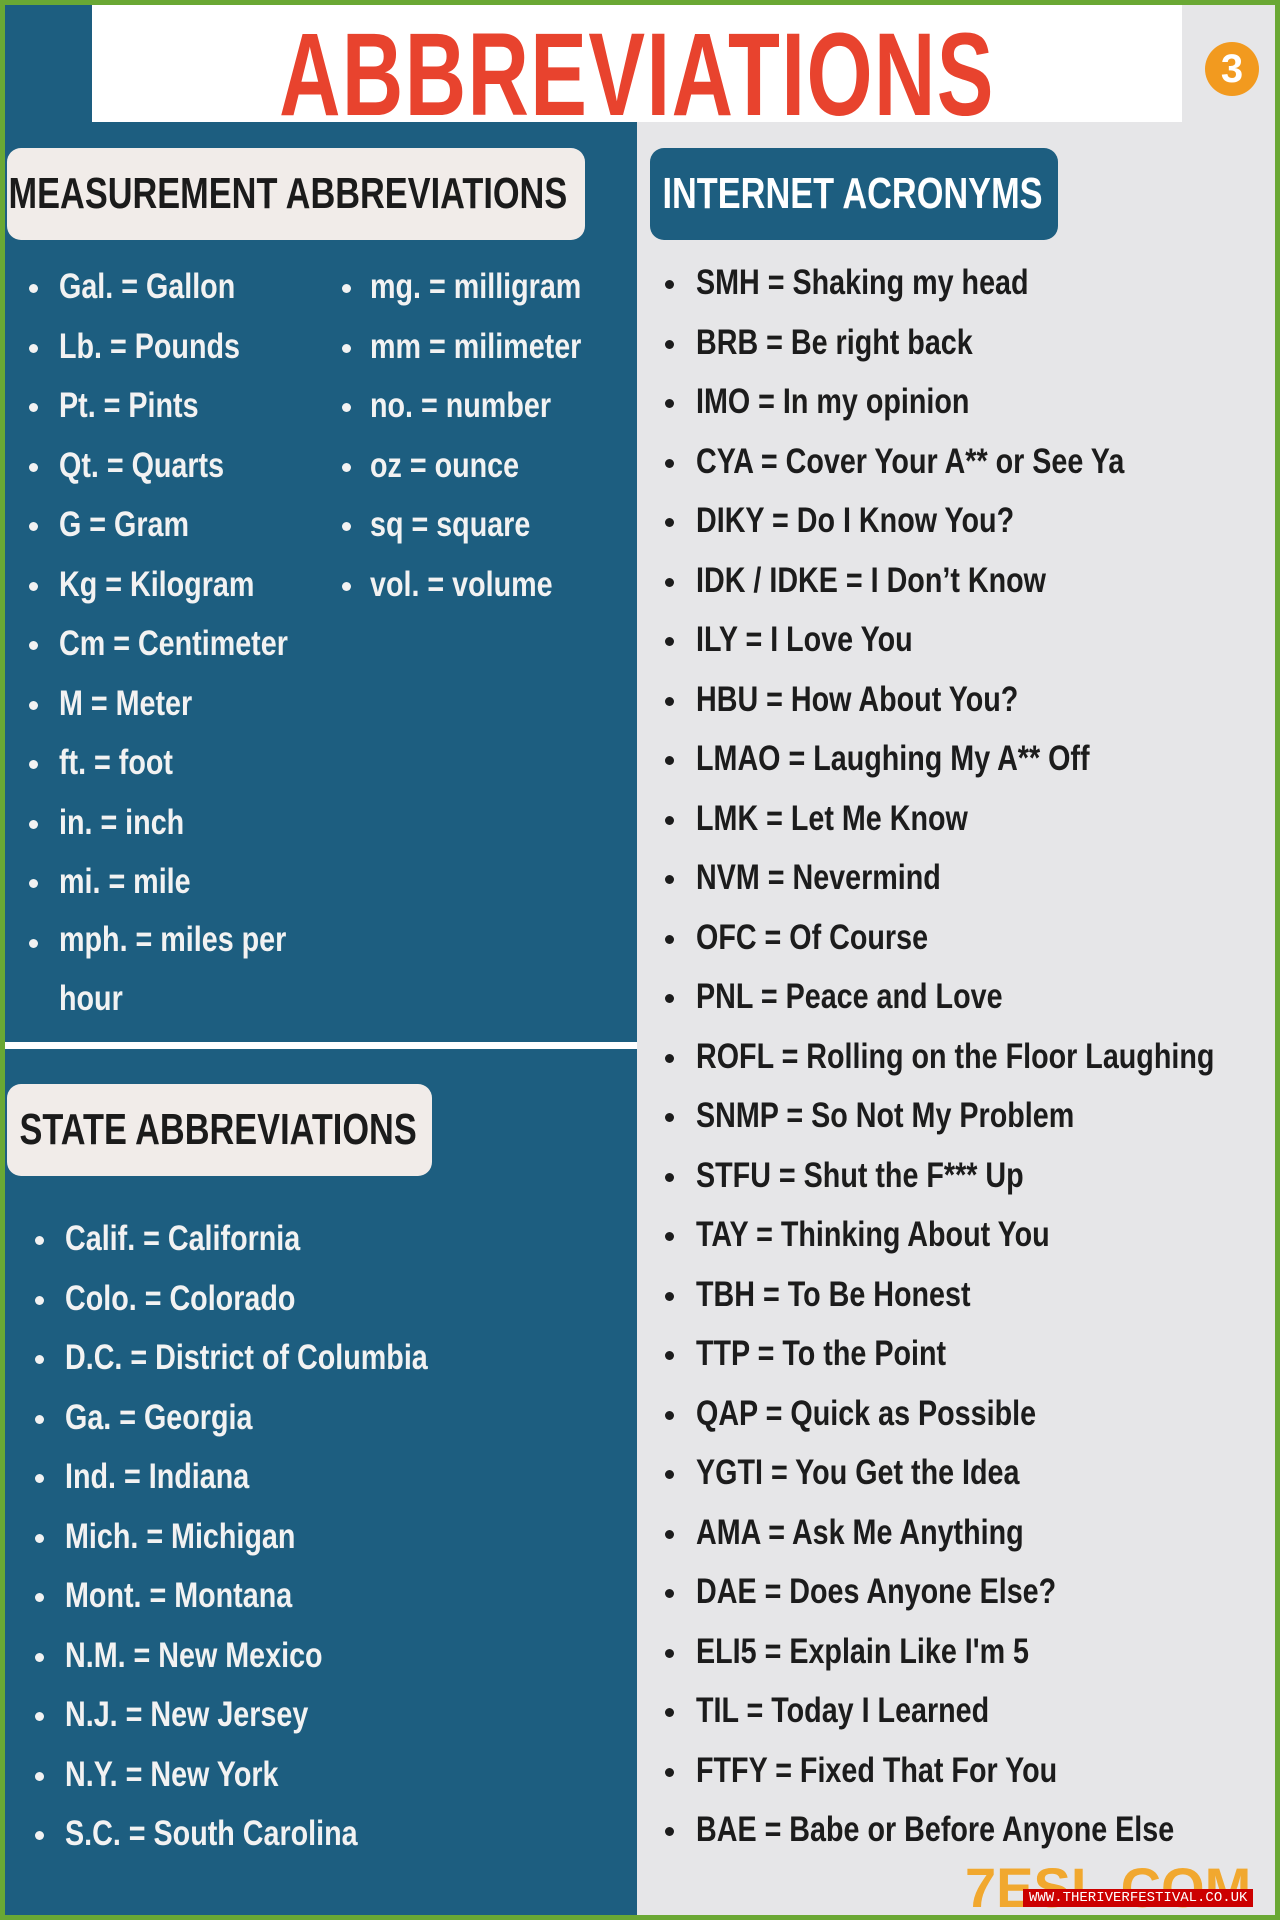 The height and width of the screenshot is (1920, 1280). What do you see at coordinates (211, 1833) in the screenshot?
I see `list-item: S.C. = South Carolina` at bounding box center [211, 1833].